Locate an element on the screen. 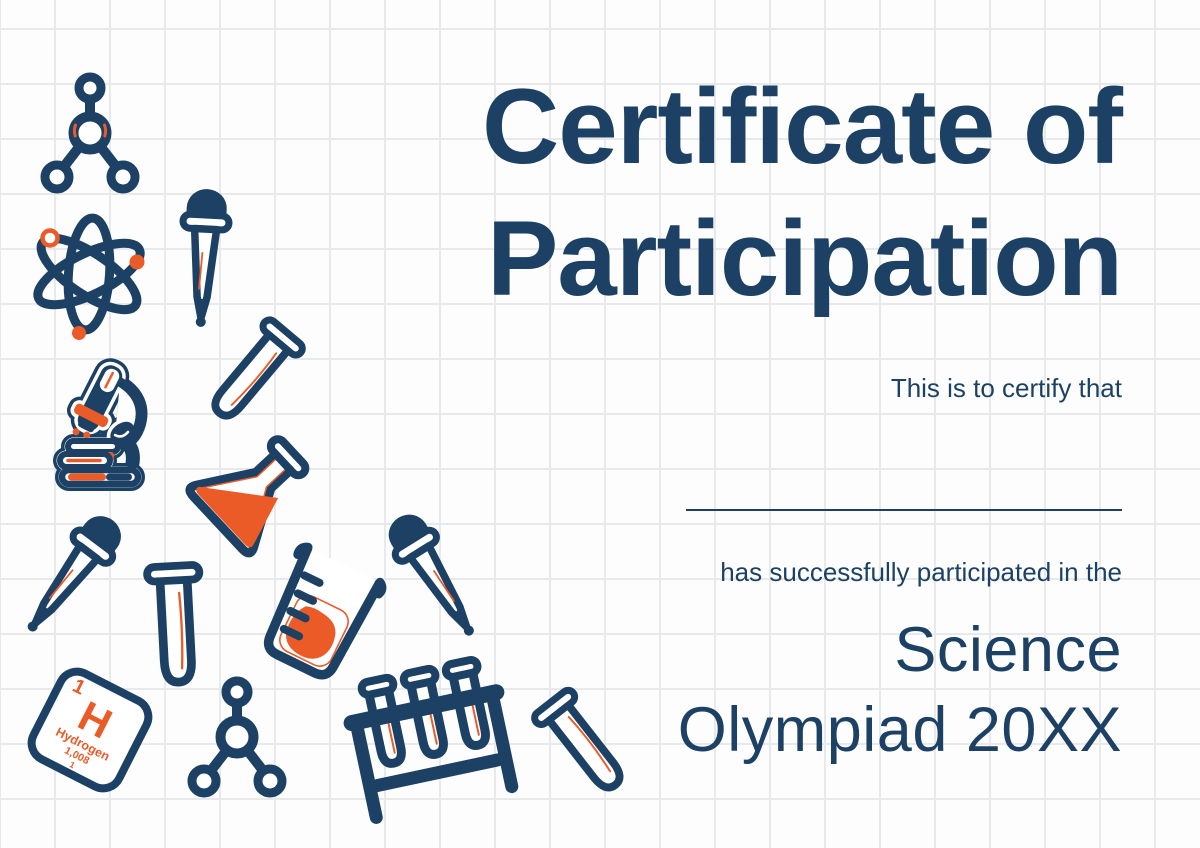 The width and height of the screenshot is (1200, 848). beaker-icon is located at coordinates (319, 616).